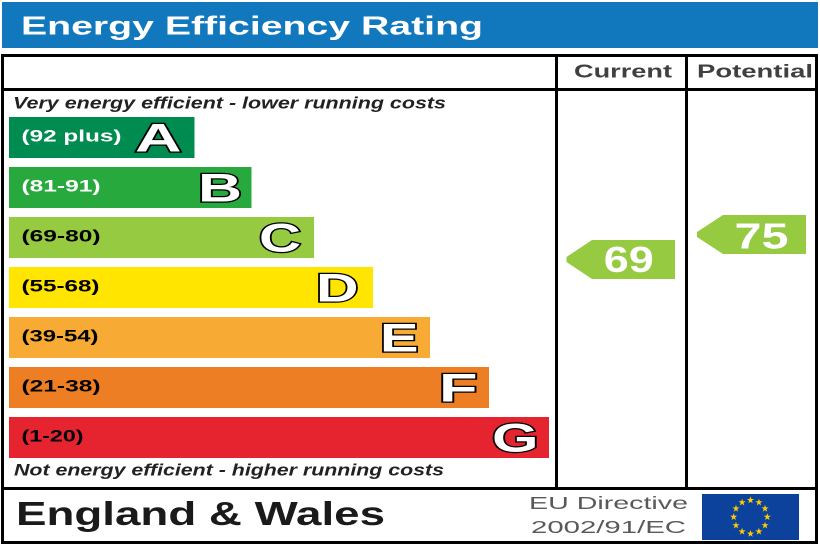 The width and height of the screenshot is (820, 547). Describe the element at coordinates (61, 187) in the screenshot. I see `svg-text: (81-91)` at that location.